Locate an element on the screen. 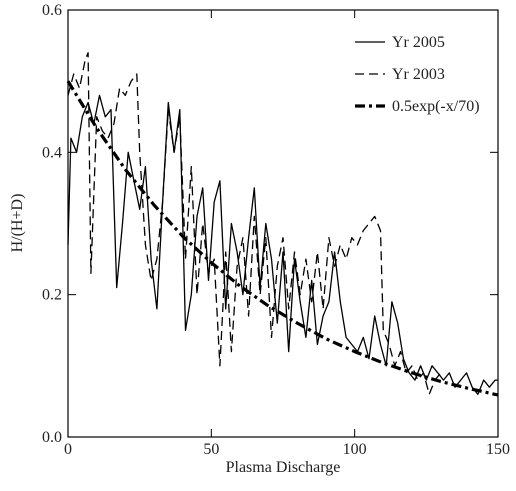 The image size is (516, 491). y-tick-label: 0.2 is located at coordinates (52, 295).